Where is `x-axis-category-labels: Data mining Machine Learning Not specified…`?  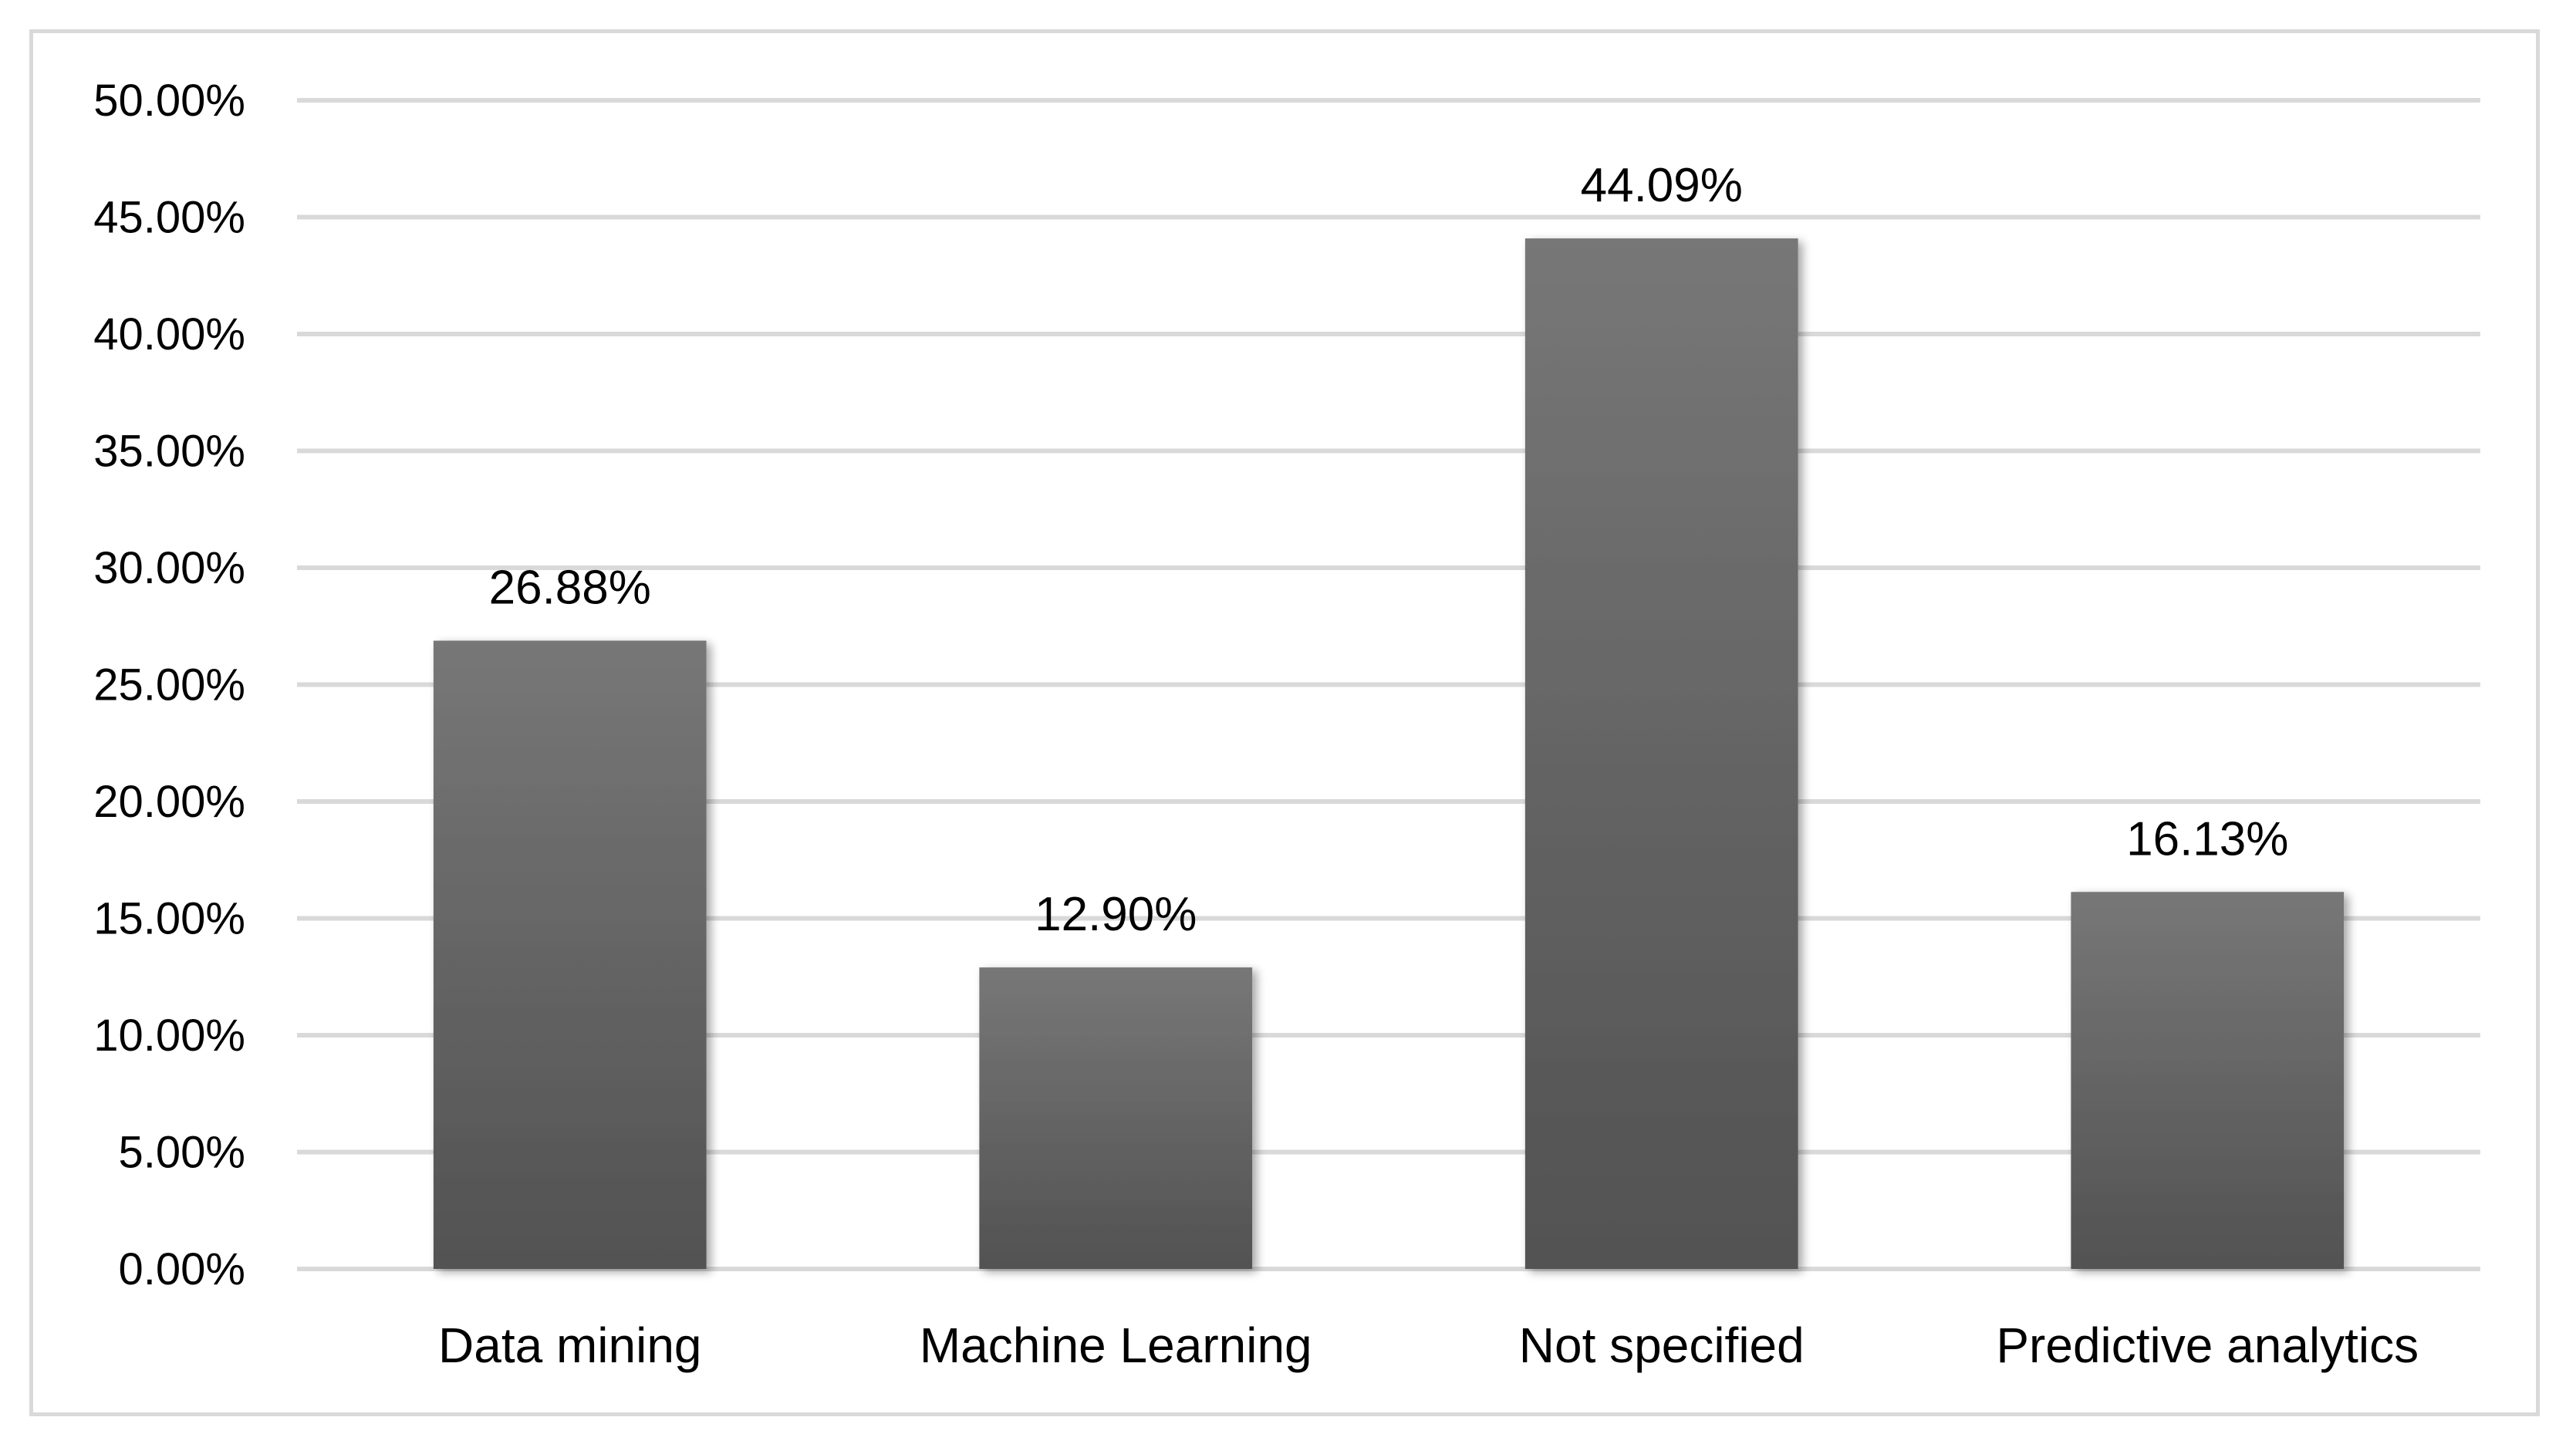
x-axis-category-labels: Data mining Machine Learning Not specified… is located at coordinates (1428, 1345).